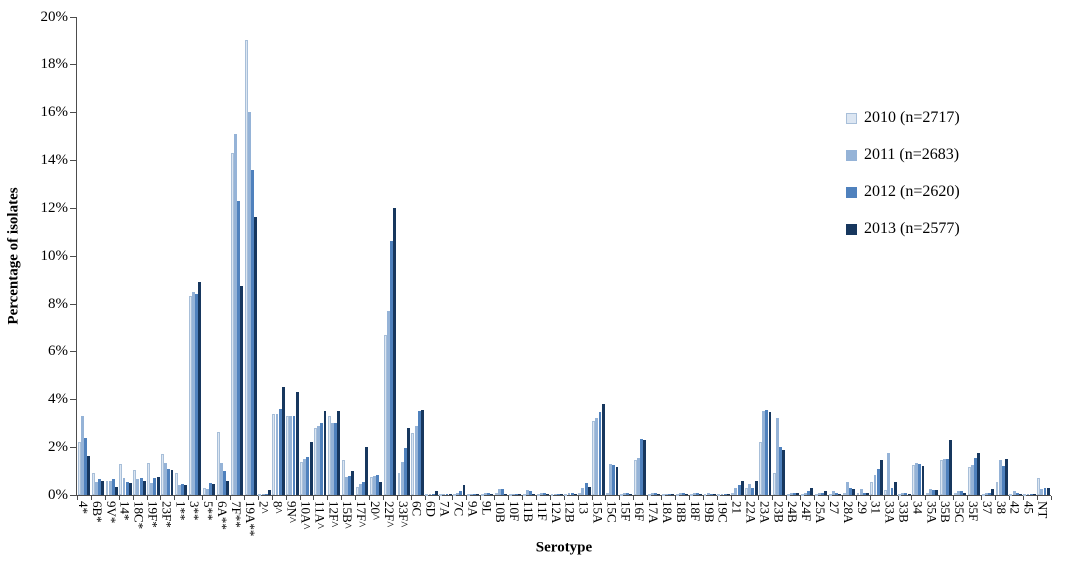 Image resolution: width=1081 pixels, height=571 pixels. I want to click on bar-2012-35A, so click(934, 492).